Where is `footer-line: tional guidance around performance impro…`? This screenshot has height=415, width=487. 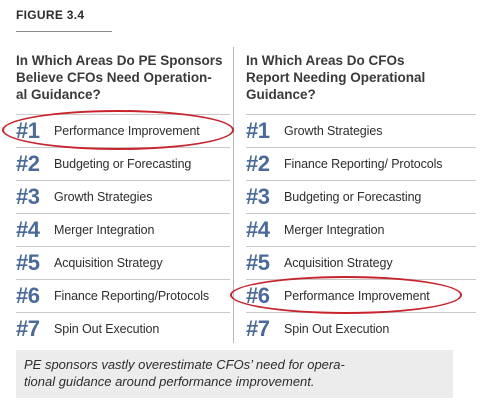
footer-line: tional guidance around performance impro… is located at coordinates (169, 381).